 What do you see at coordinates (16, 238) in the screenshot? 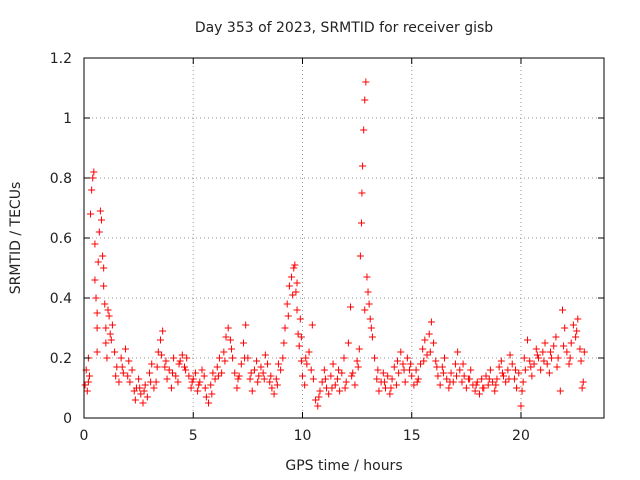
I see `y-axis-label: SRMTID / TECUs` at bounding box center [16, 238].